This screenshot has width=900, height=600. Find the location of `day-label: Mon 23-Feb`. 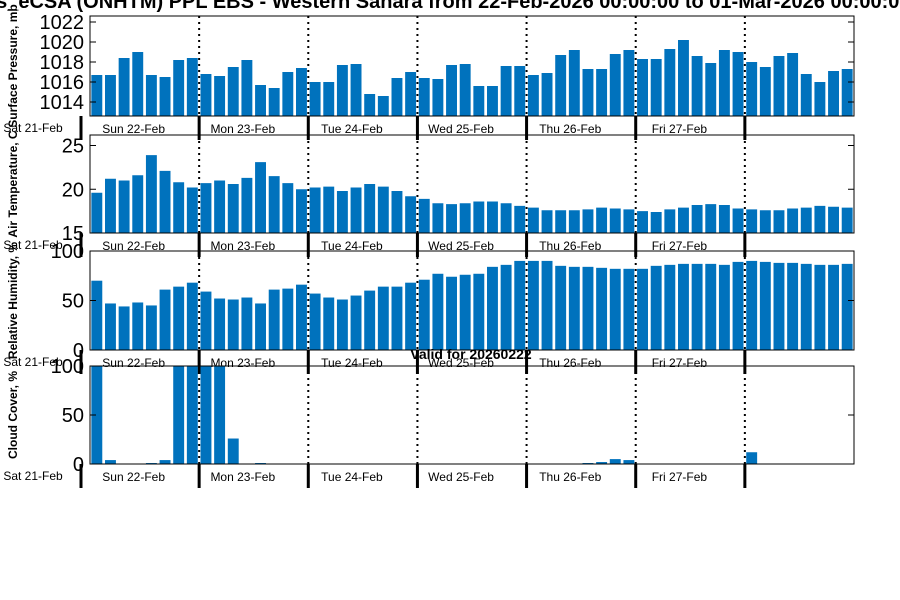

day-label: Mon 23-Feb is located at coordinates (242, 477).